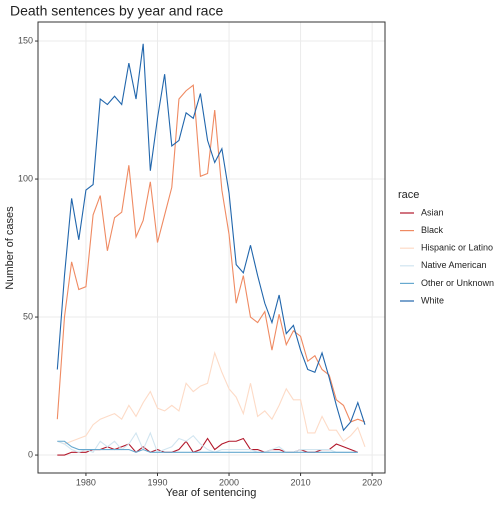 The height and width of the screenshot is (509, 504). What do you see at coordinates (457, 248) in the screenshot?
I see `legend-label: Hispanic or Latino` at bounding box center [457, 248].